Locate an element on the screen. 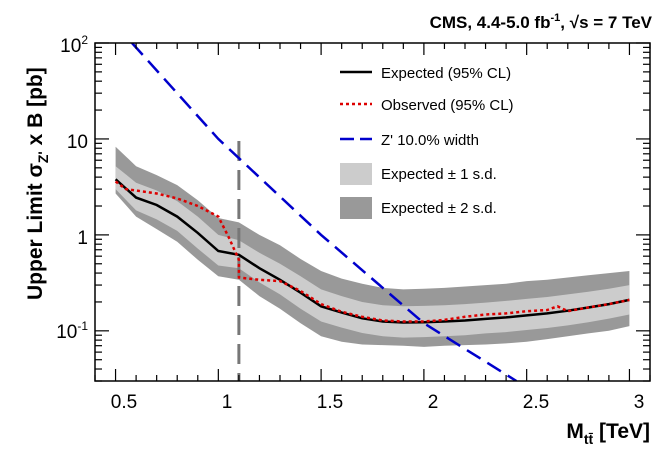 This screenshot has width=664, height=450. legend-observed-label: Observed (95% CL) is located at coordinates (447, 105).